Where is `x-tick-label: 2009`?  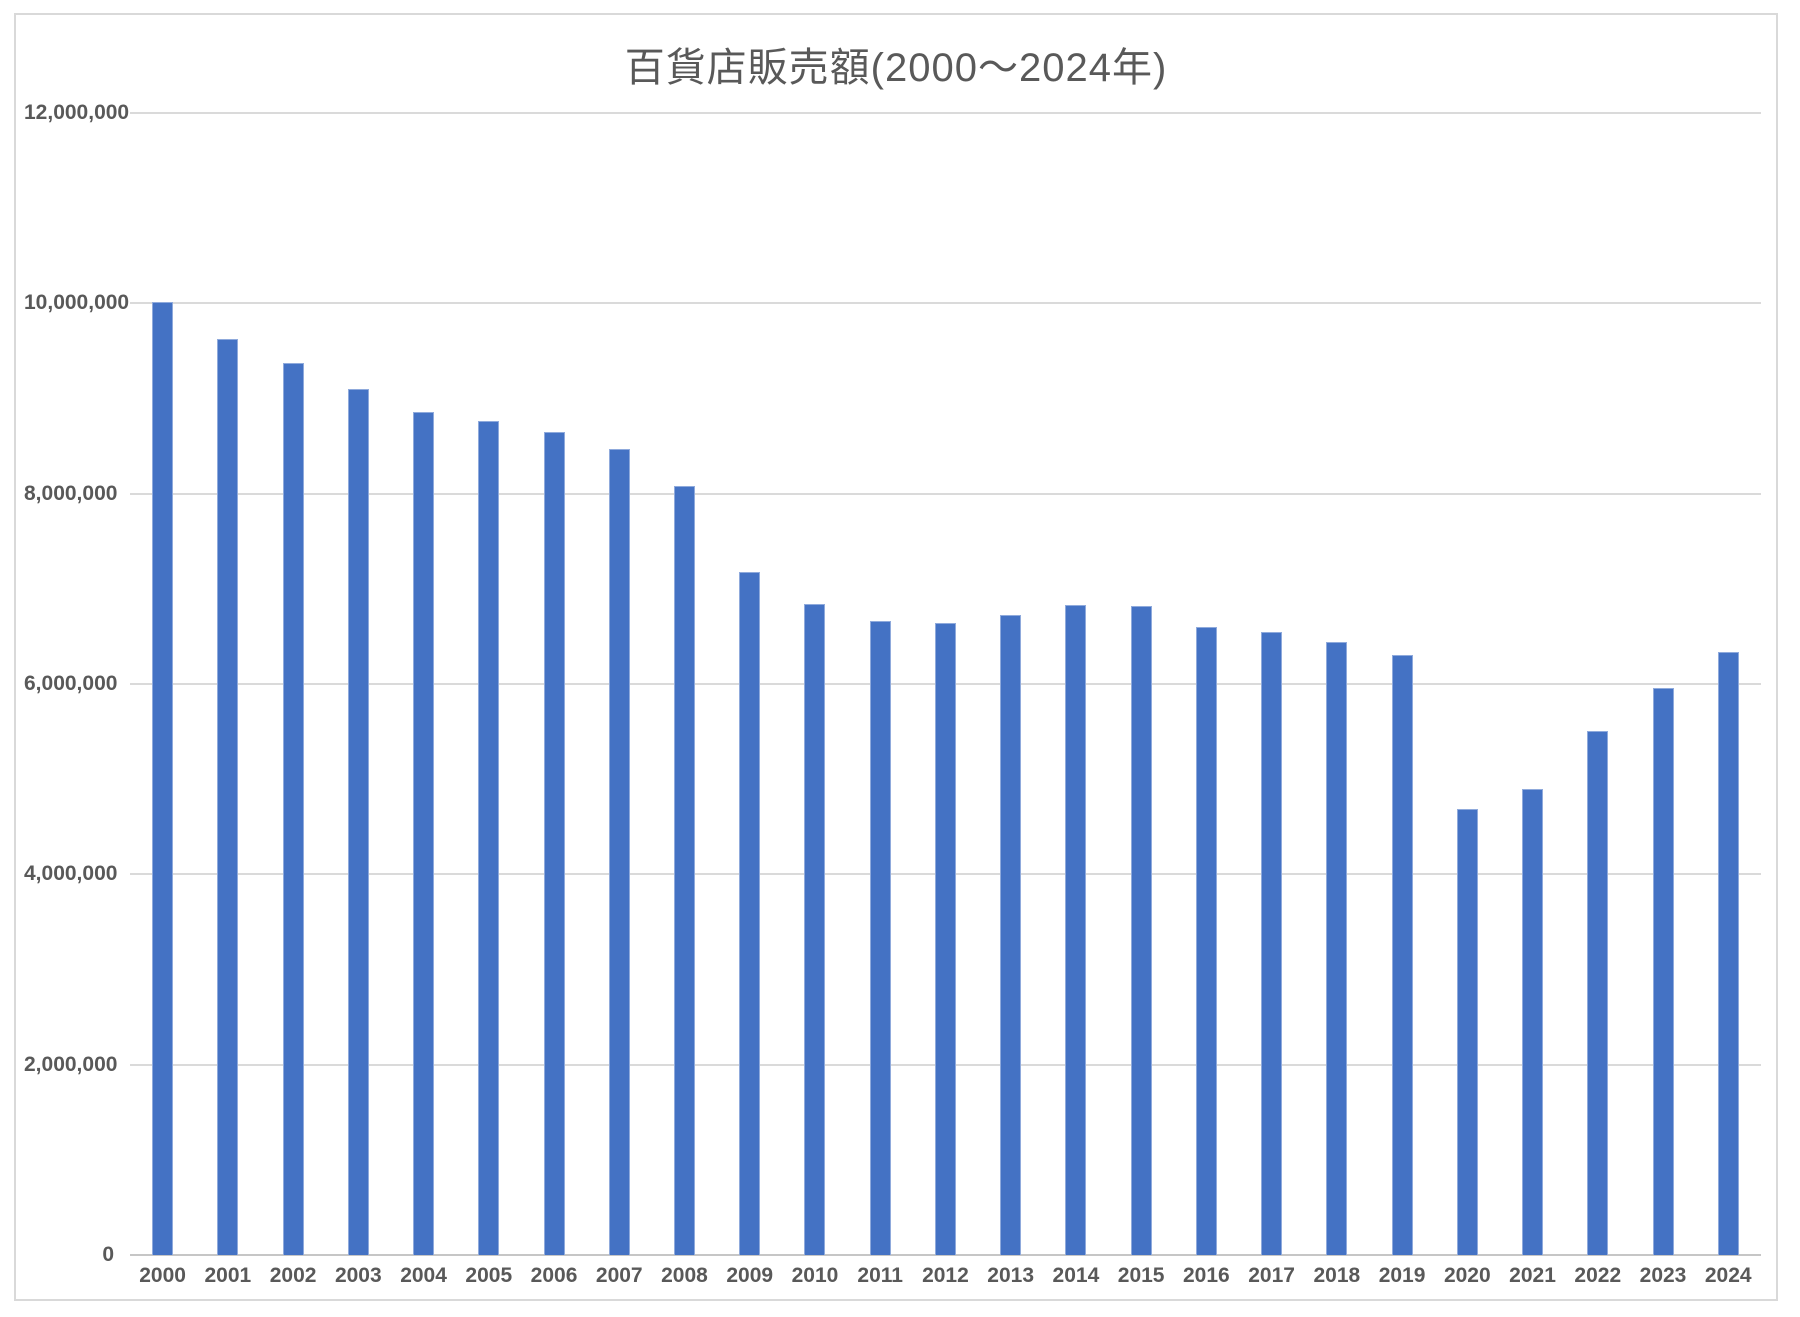 x-tick-label: 2009 is located at coordinates (750, 1275).